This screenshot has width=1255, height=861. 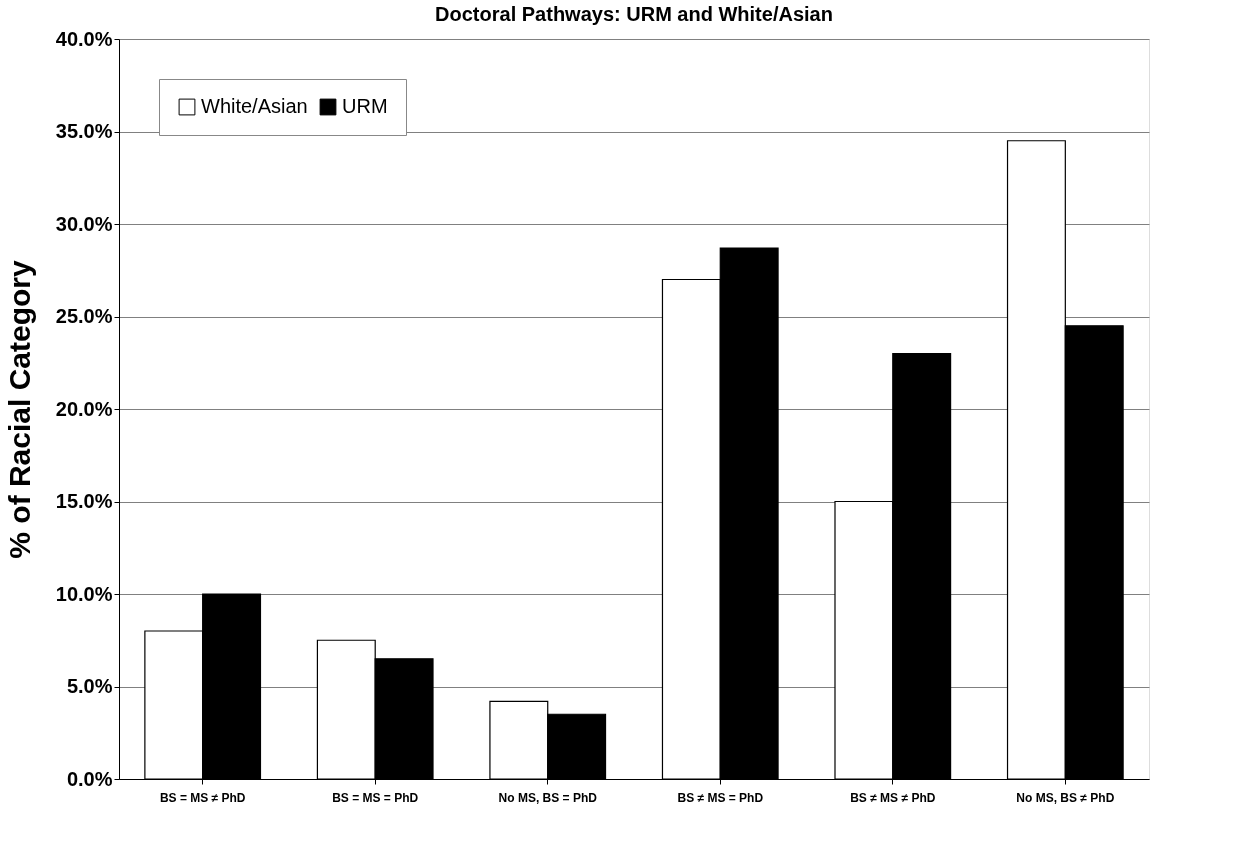 What do you see at coordinates (19, 409) in the screenshot?
I see `y-axis-title: % of Racial Category` at bounding box center [19, 409].